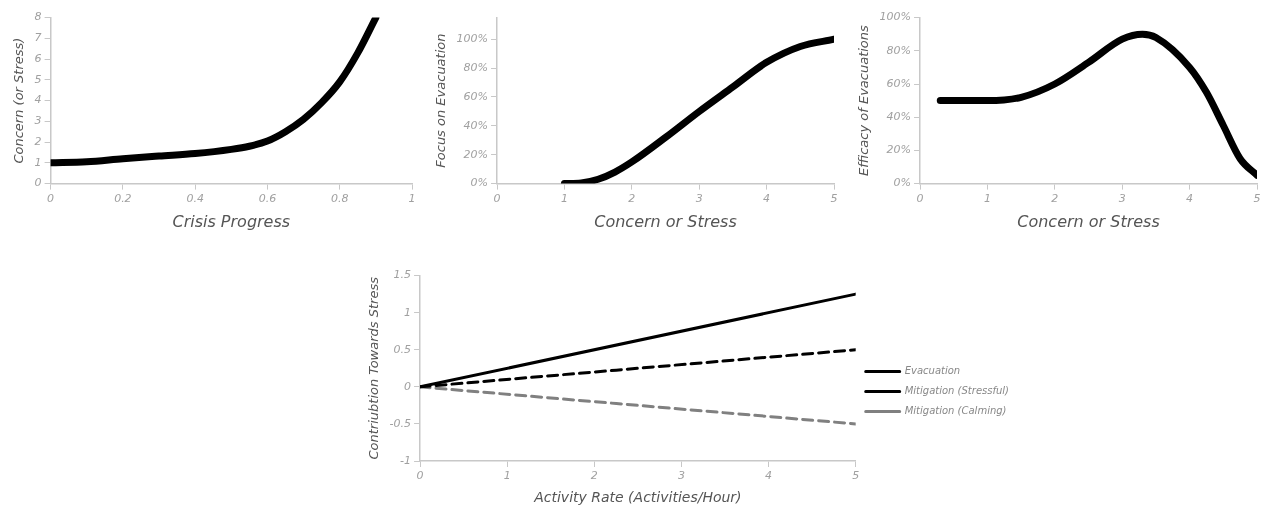 The image size is (1283, 520). Describe the element at coordinates (406, 460) in the screenshot. I see `y-tick-label: -1` at that location.